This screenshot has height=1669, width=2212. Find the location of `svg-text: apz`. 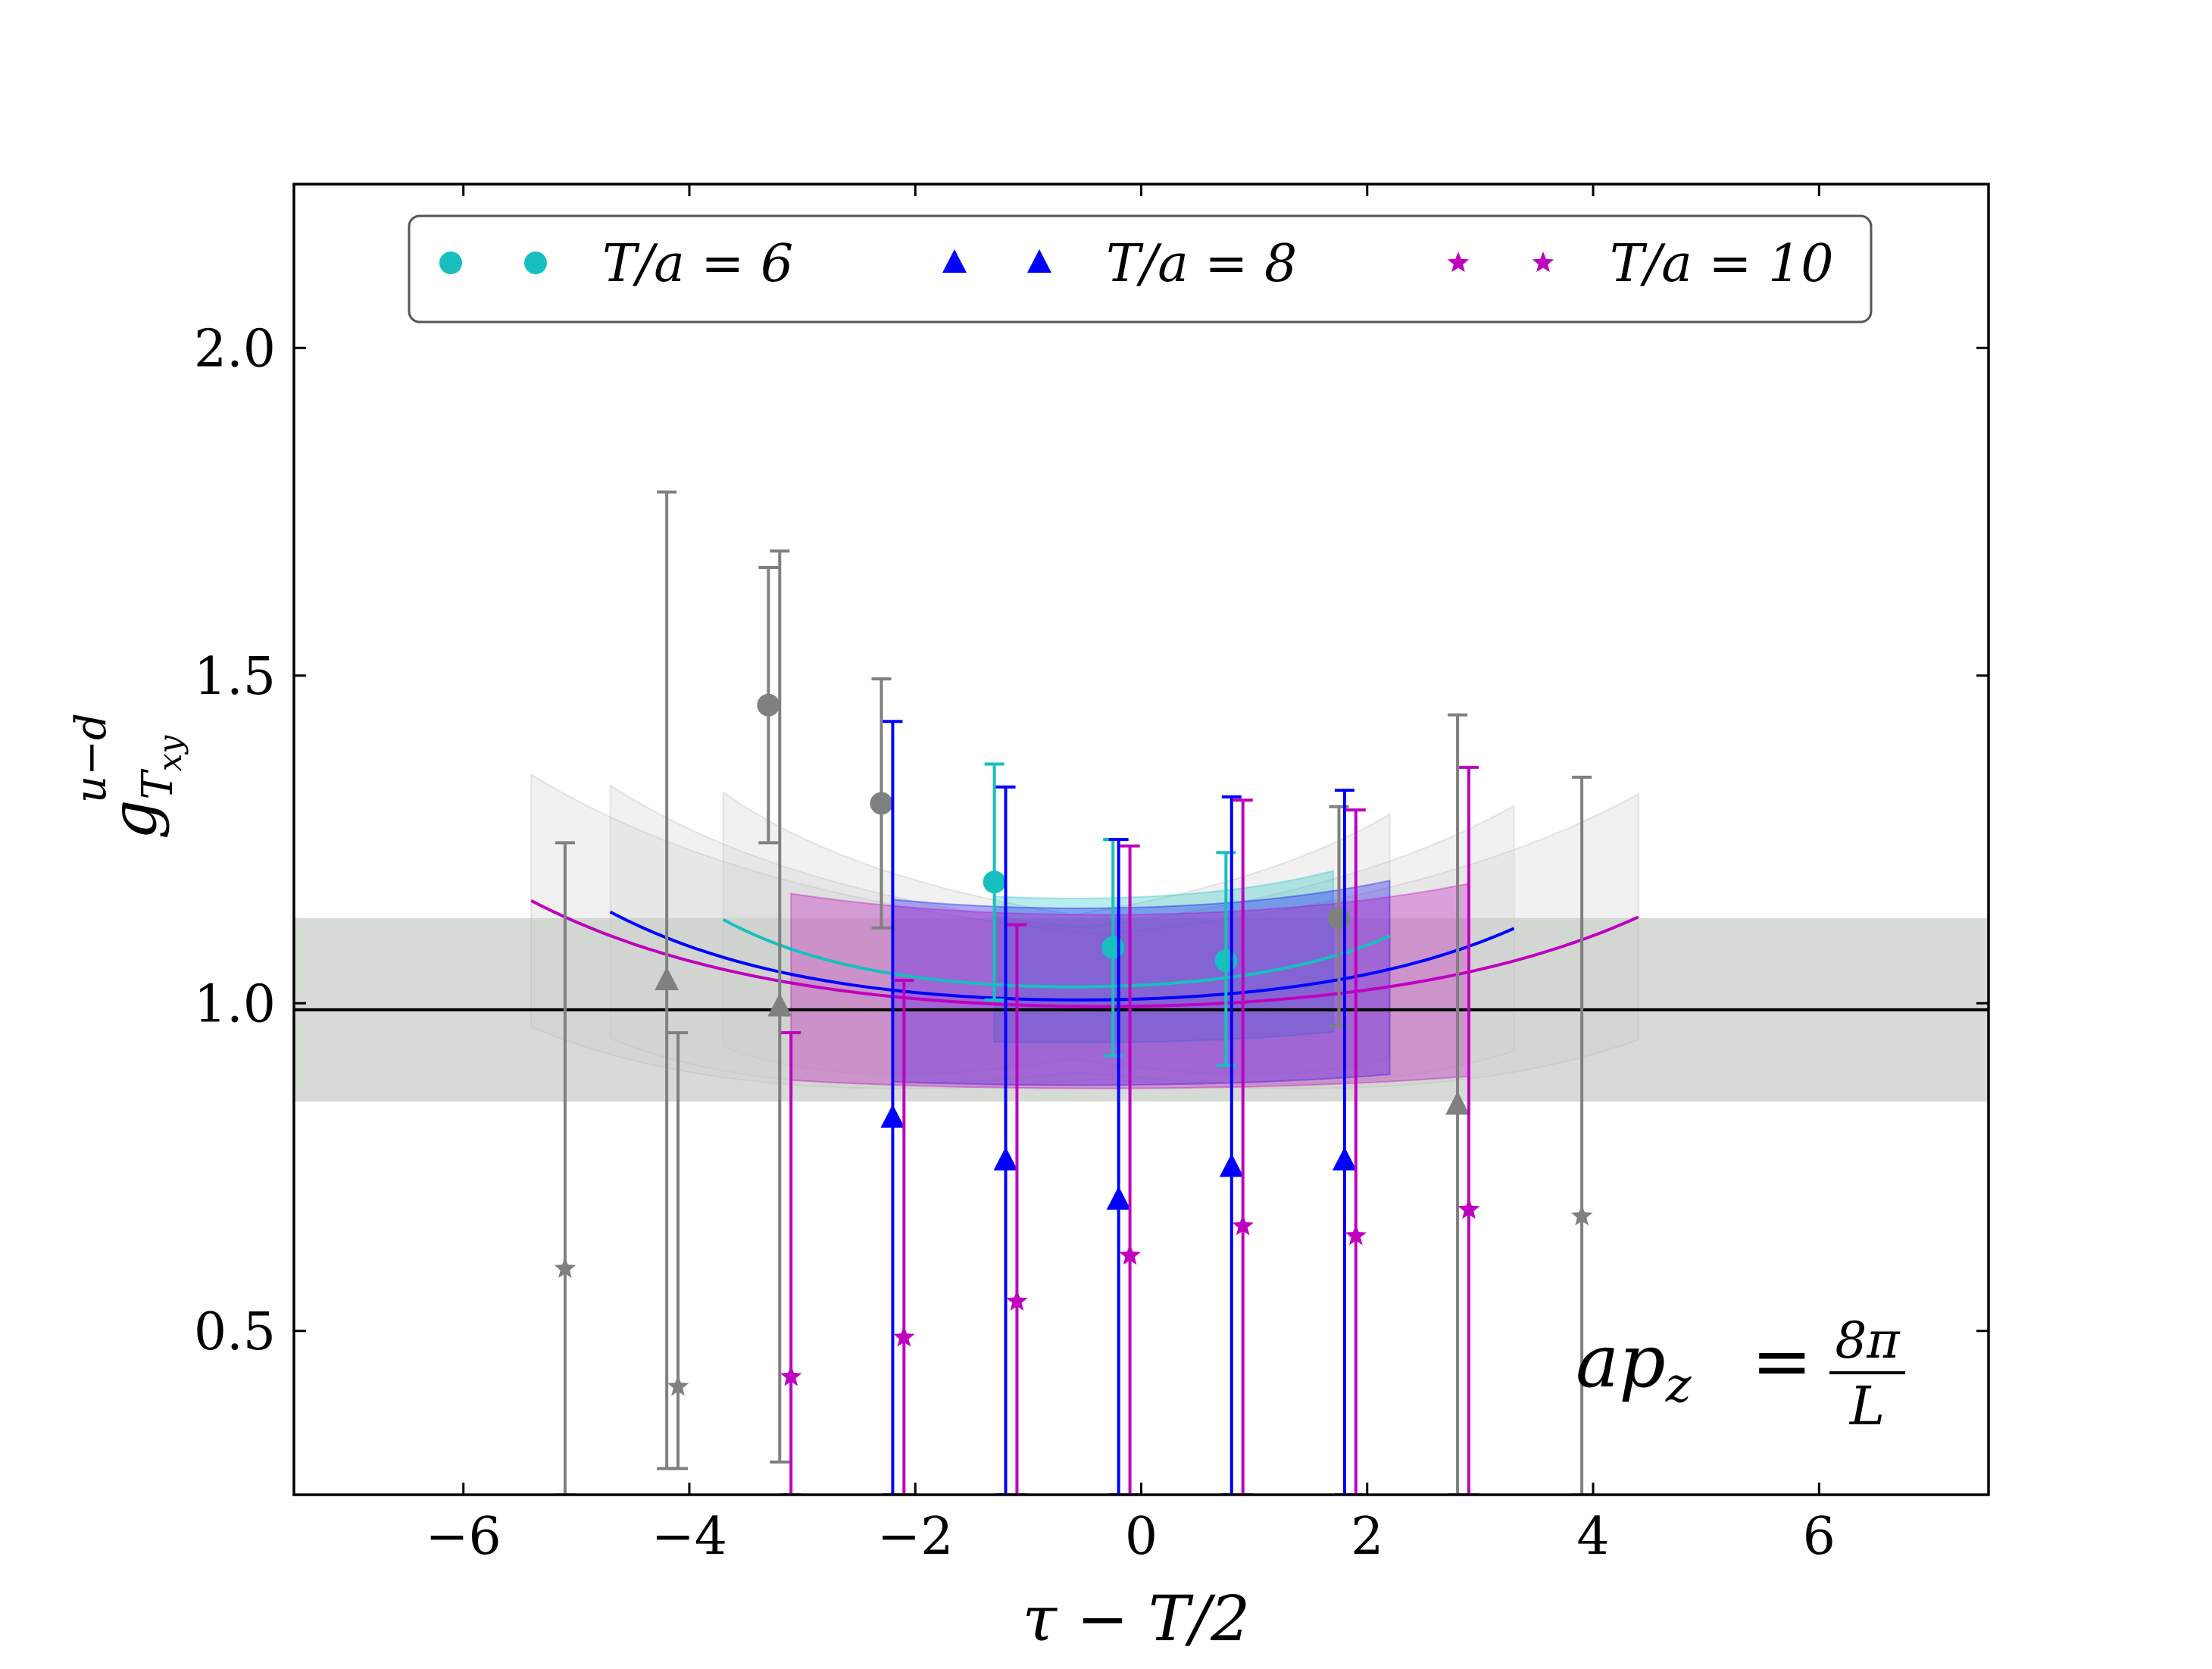

svg-text: apz is located at coordinates (1634, 1366).